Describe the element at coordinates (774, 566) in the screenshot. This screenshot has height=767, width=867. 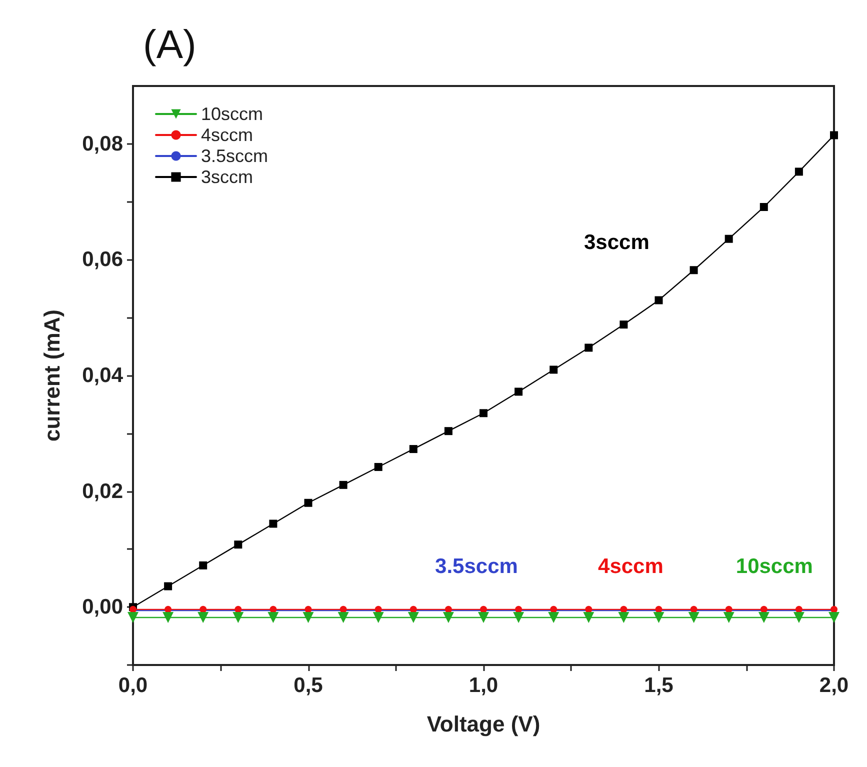
I see `annotation: 10sccm` at that location.